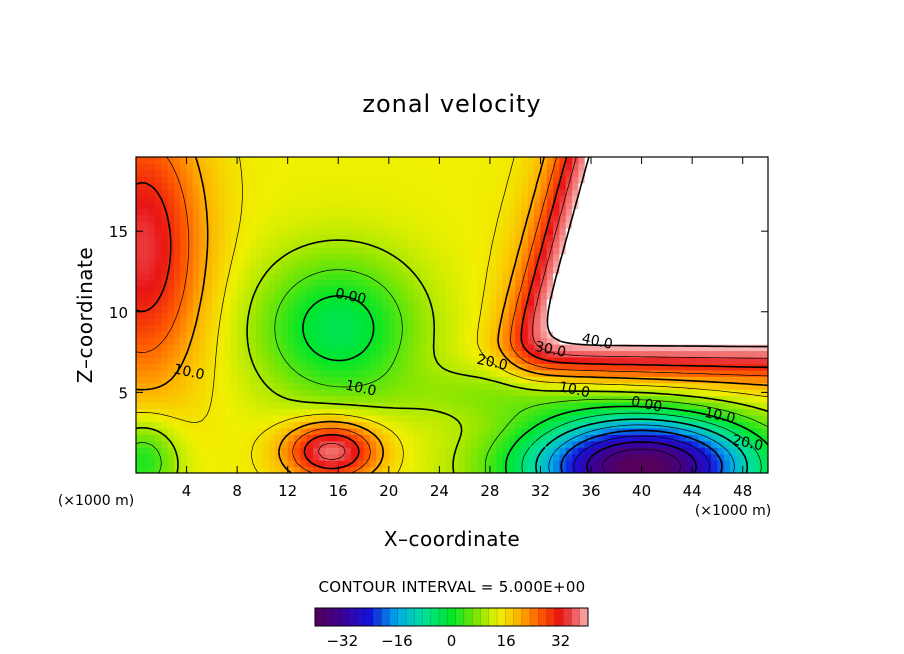 Image resolution: width=904 pixels, height=654 pixels. I want to click on contour-label: 30.0, so click(550, 350).